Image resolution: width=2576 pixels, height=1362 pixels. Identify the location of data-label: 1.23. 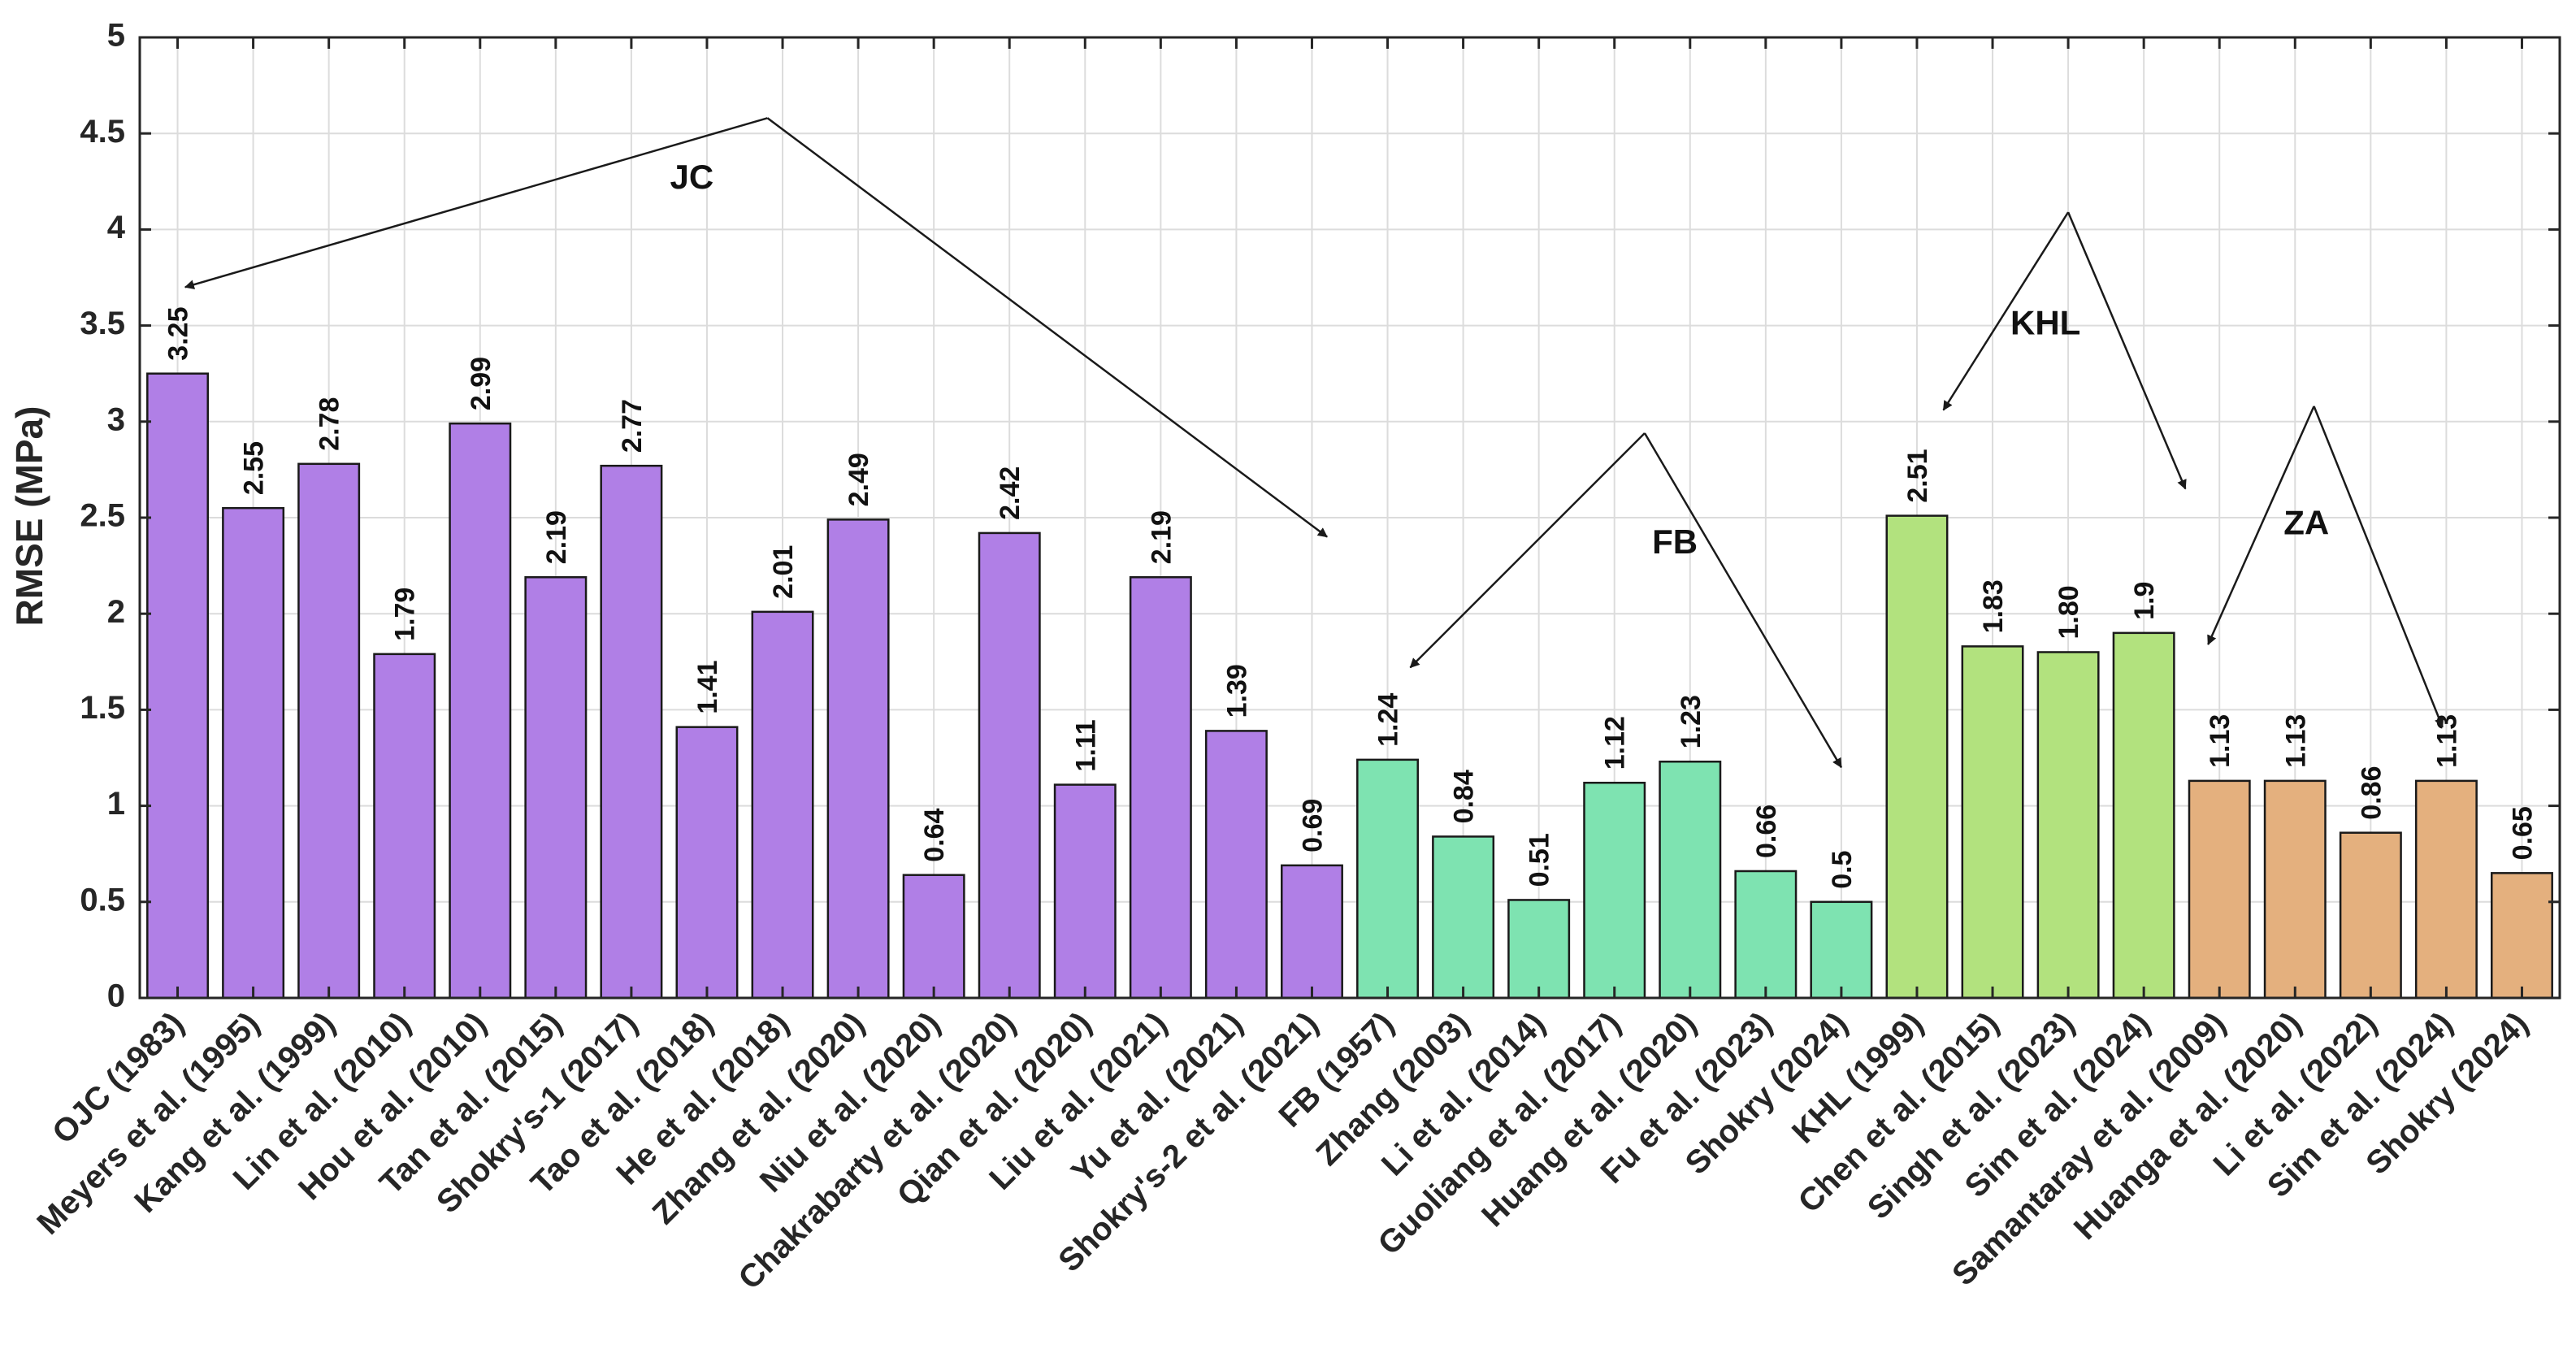
(1691, 722).